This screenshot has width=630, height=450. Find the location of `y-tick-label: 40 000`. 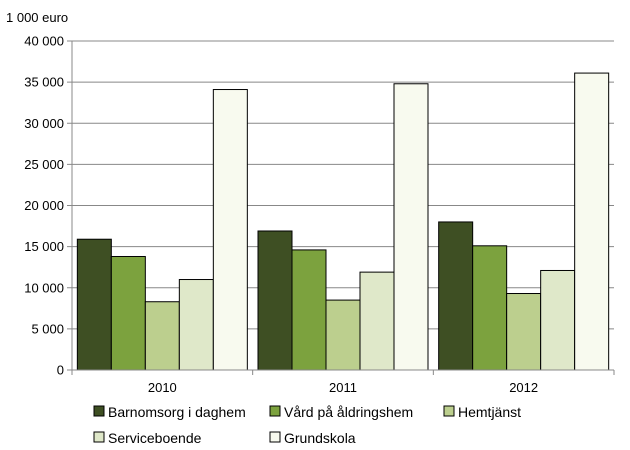

y-tick-label: 40 000 is located at coordinates (44, 41).